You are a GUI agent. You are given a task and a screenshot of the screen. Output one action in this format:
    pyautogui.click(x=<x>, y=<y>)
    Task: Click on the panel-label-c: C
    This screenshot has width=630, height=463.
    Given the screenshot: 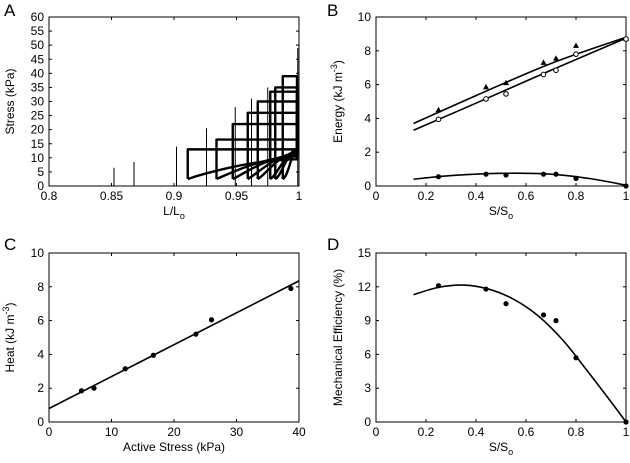 What is the action you would take?
    pyautogui.click(x=10, y=244)
    